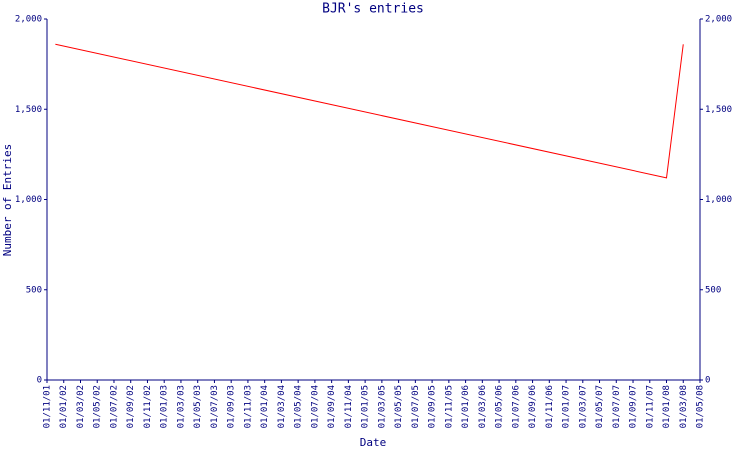 The image size is (750, 450). What do you see at coordinates (28, 20) in the screenshot?
I see `y-tick-label: 2,000` at bounding box center [28, 20].